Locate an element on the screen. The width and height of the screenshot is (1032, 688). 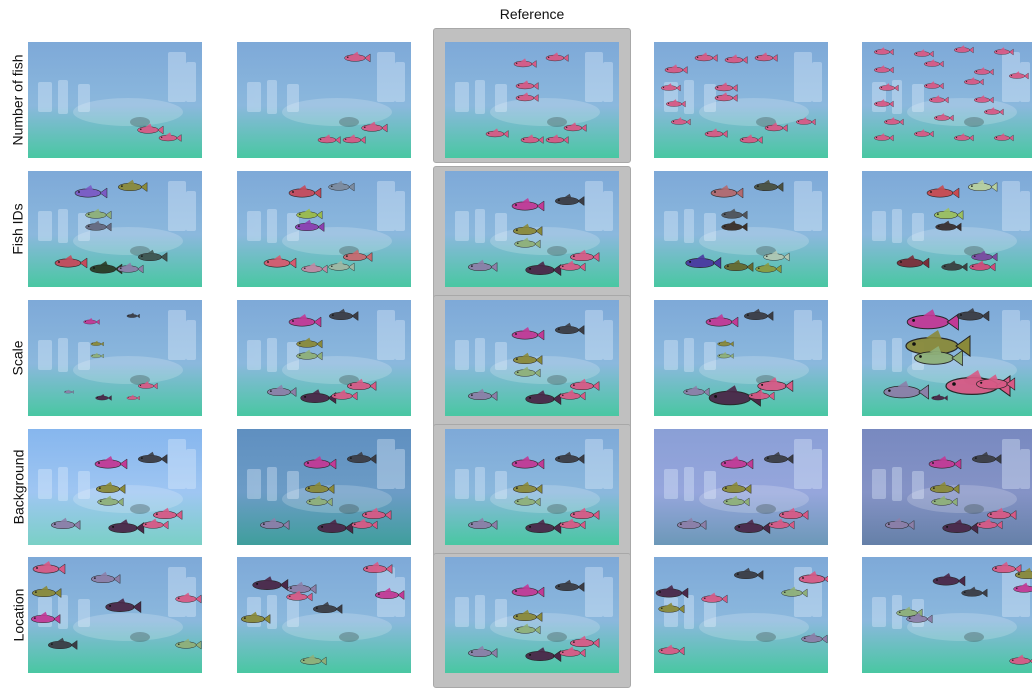
reference-header: Reference is located at coordinates (532, 14).